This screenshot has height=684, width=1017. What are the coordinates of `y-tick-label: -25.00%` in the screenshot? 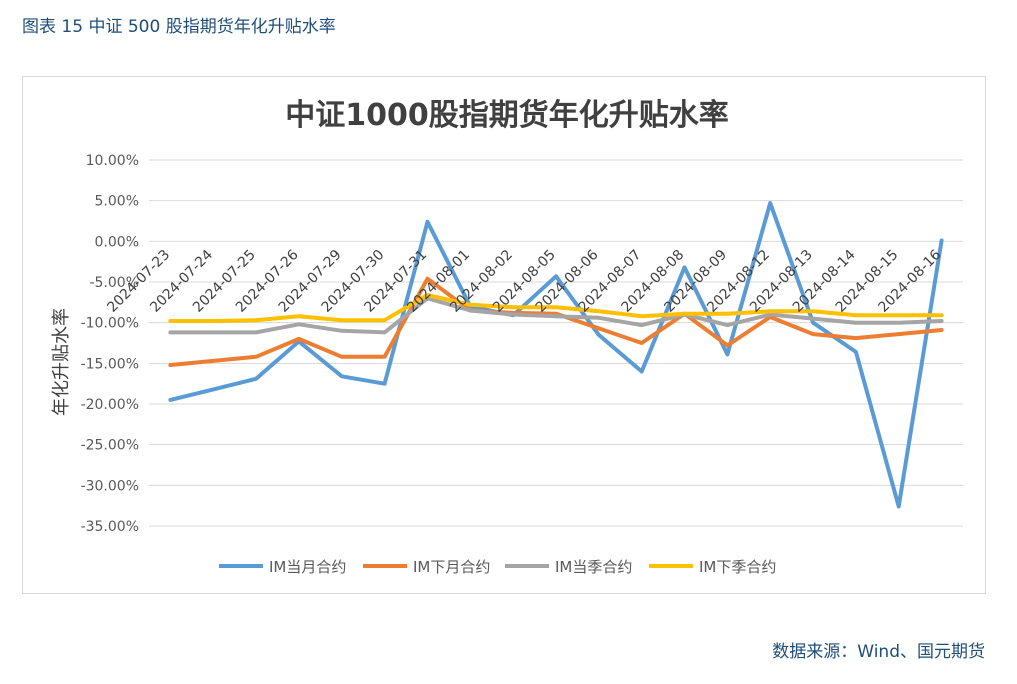 It's located at (110, 446).